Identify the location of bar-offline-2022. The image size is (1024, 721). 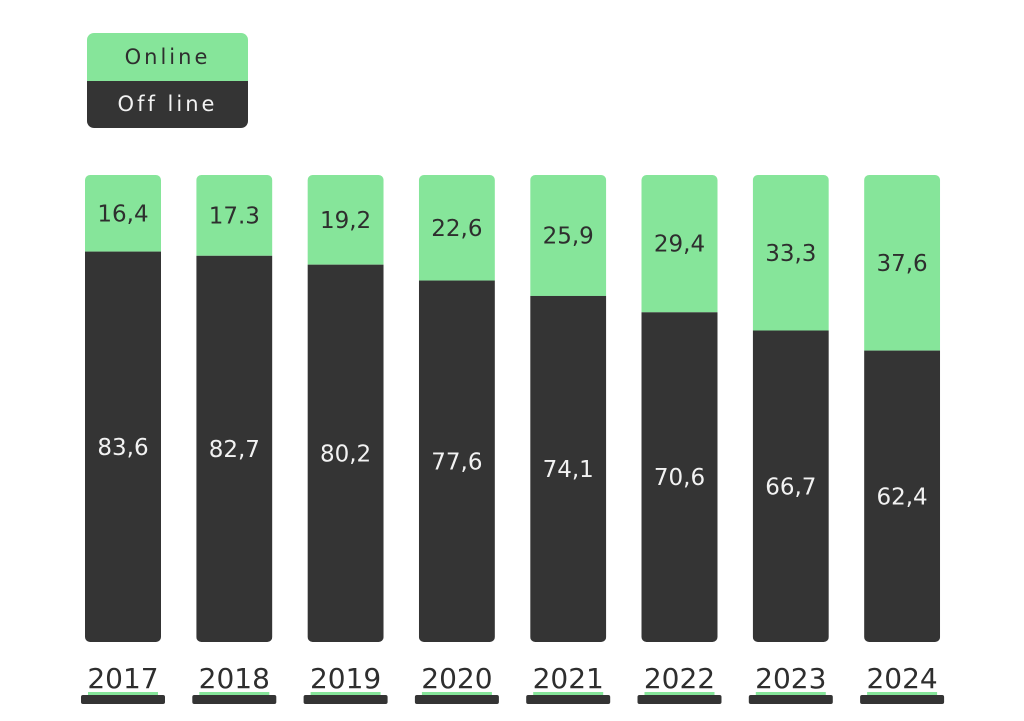
(679, 477).